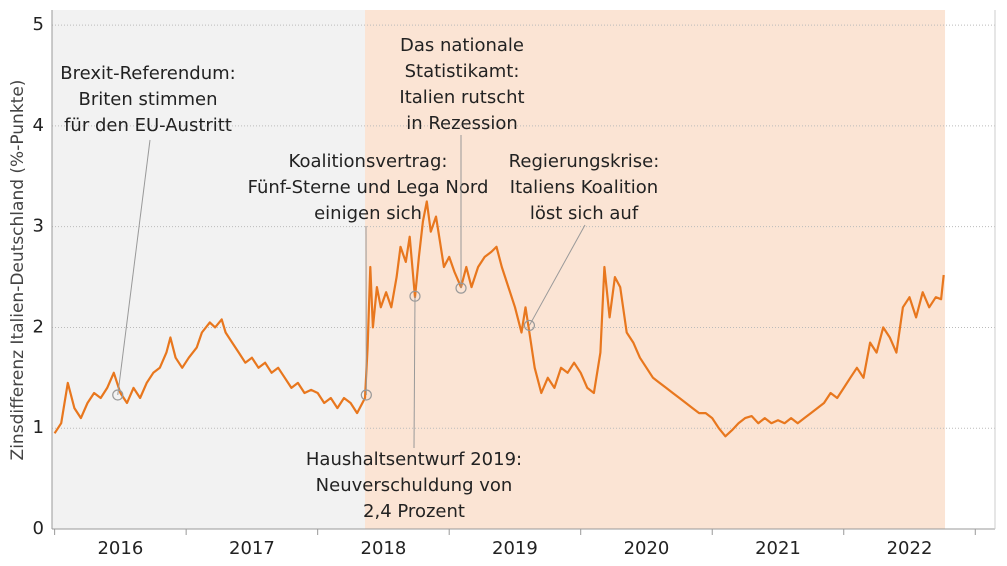 The height and width of the screenshot is (566, 1007). Describe the element at coordinates (368, 187) in the screenshot. I see `annotation-text: Fünf-Sterne und Lega Nord` at that location.